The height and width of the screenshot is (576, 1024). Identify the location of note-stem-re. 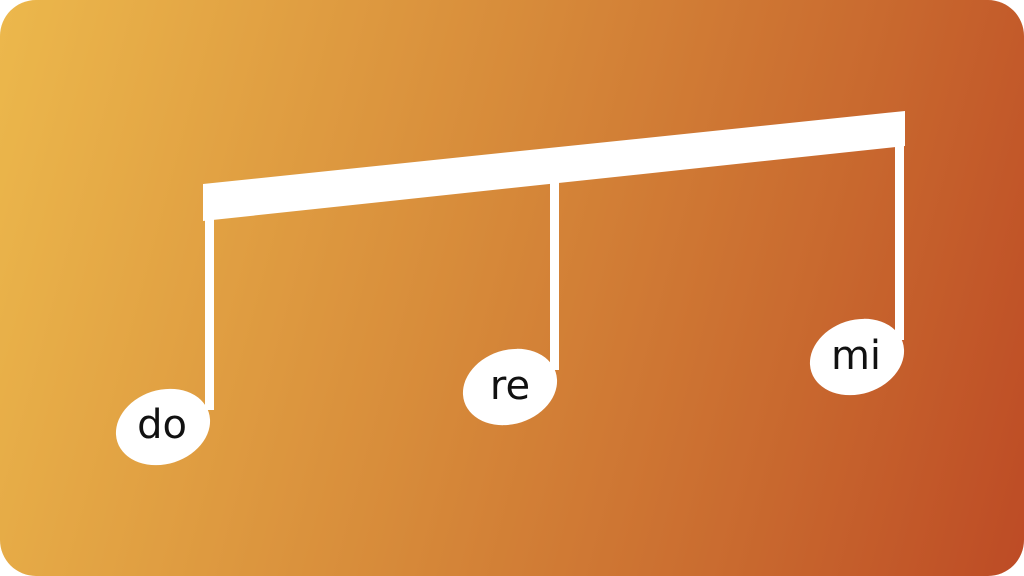
(554, 275).